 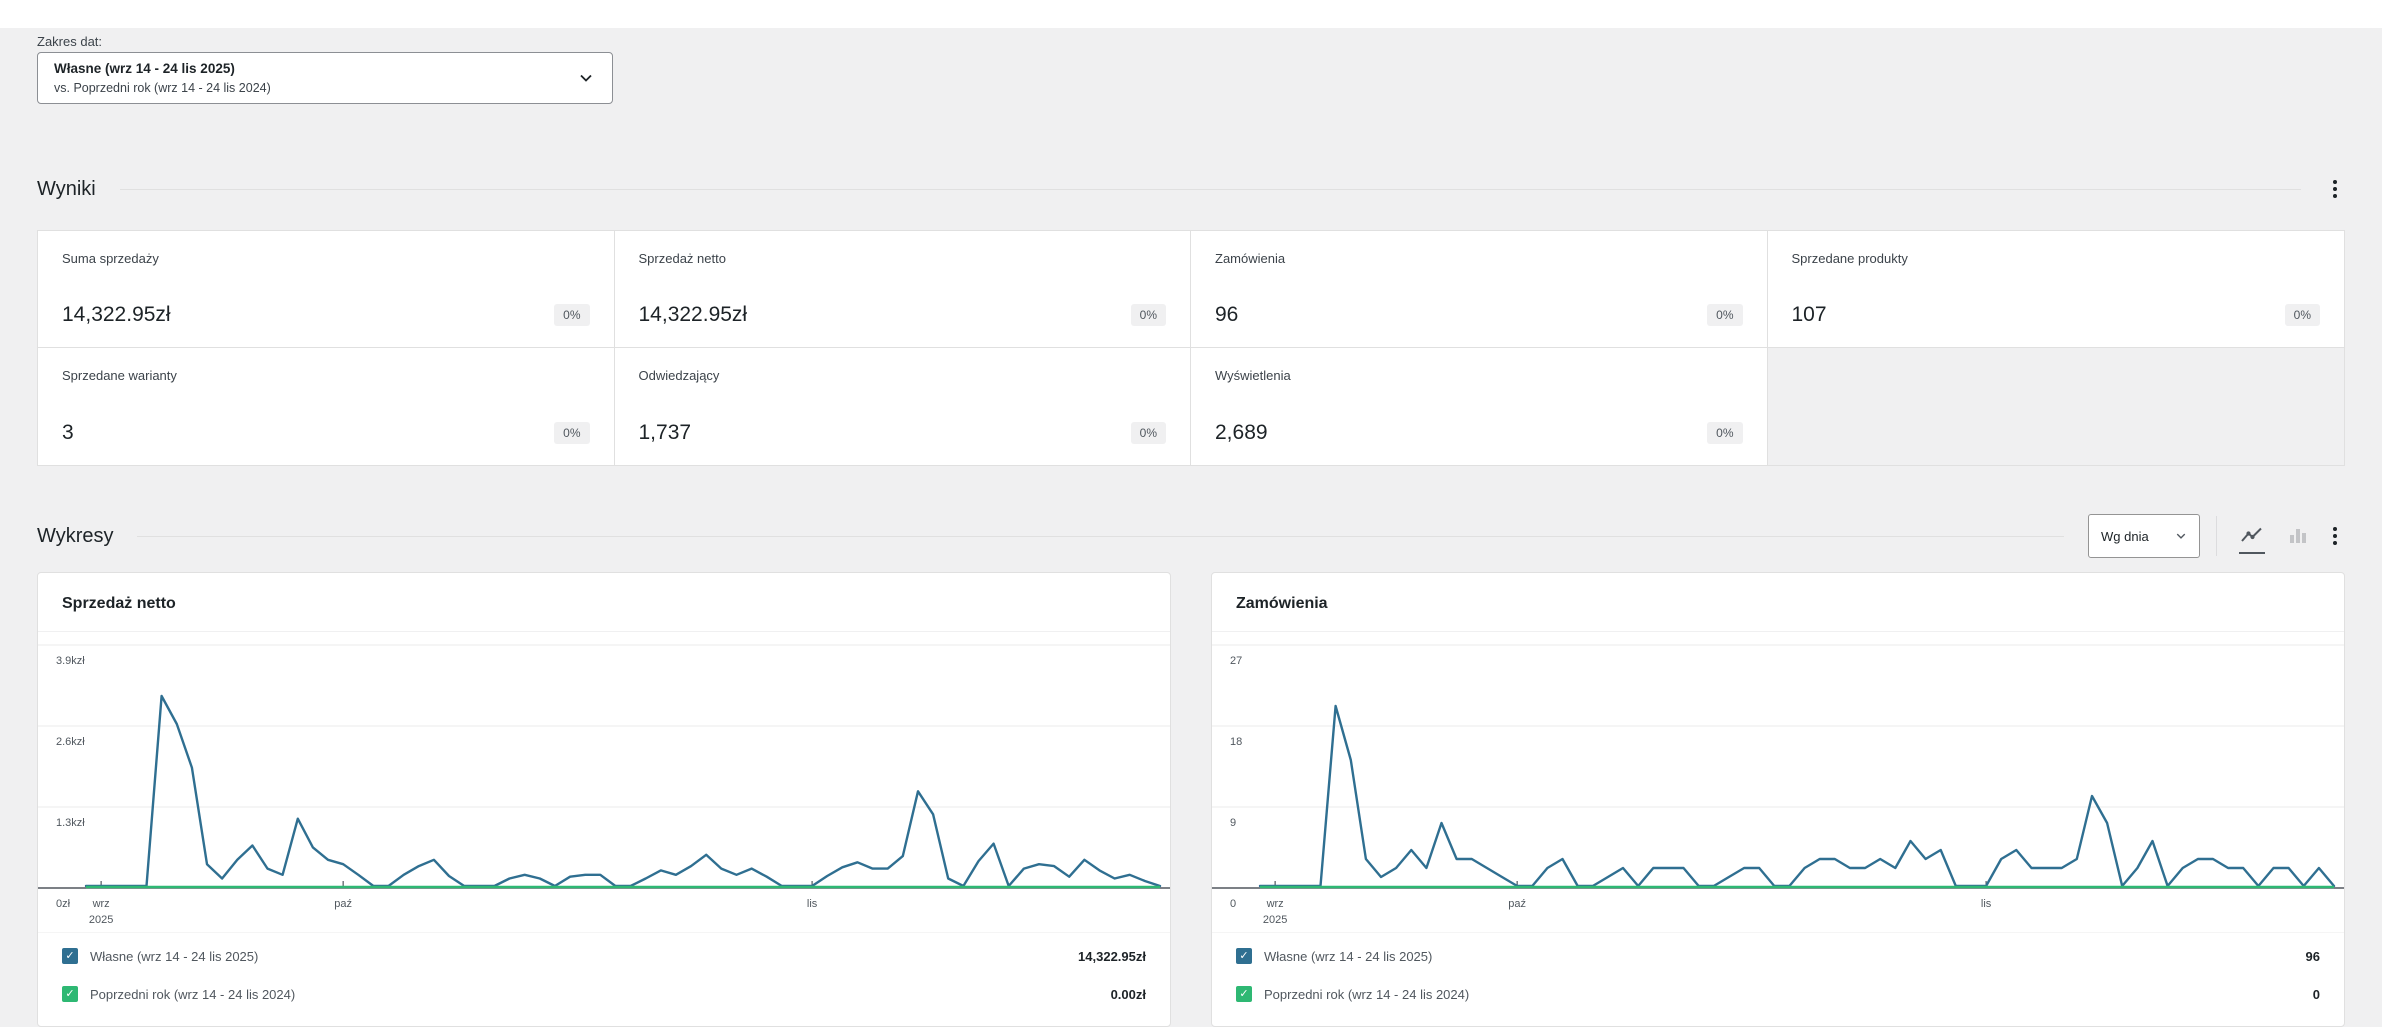 I want to click on interval-dropdown-value: Wg dnia, so click(x=2125, y=536).